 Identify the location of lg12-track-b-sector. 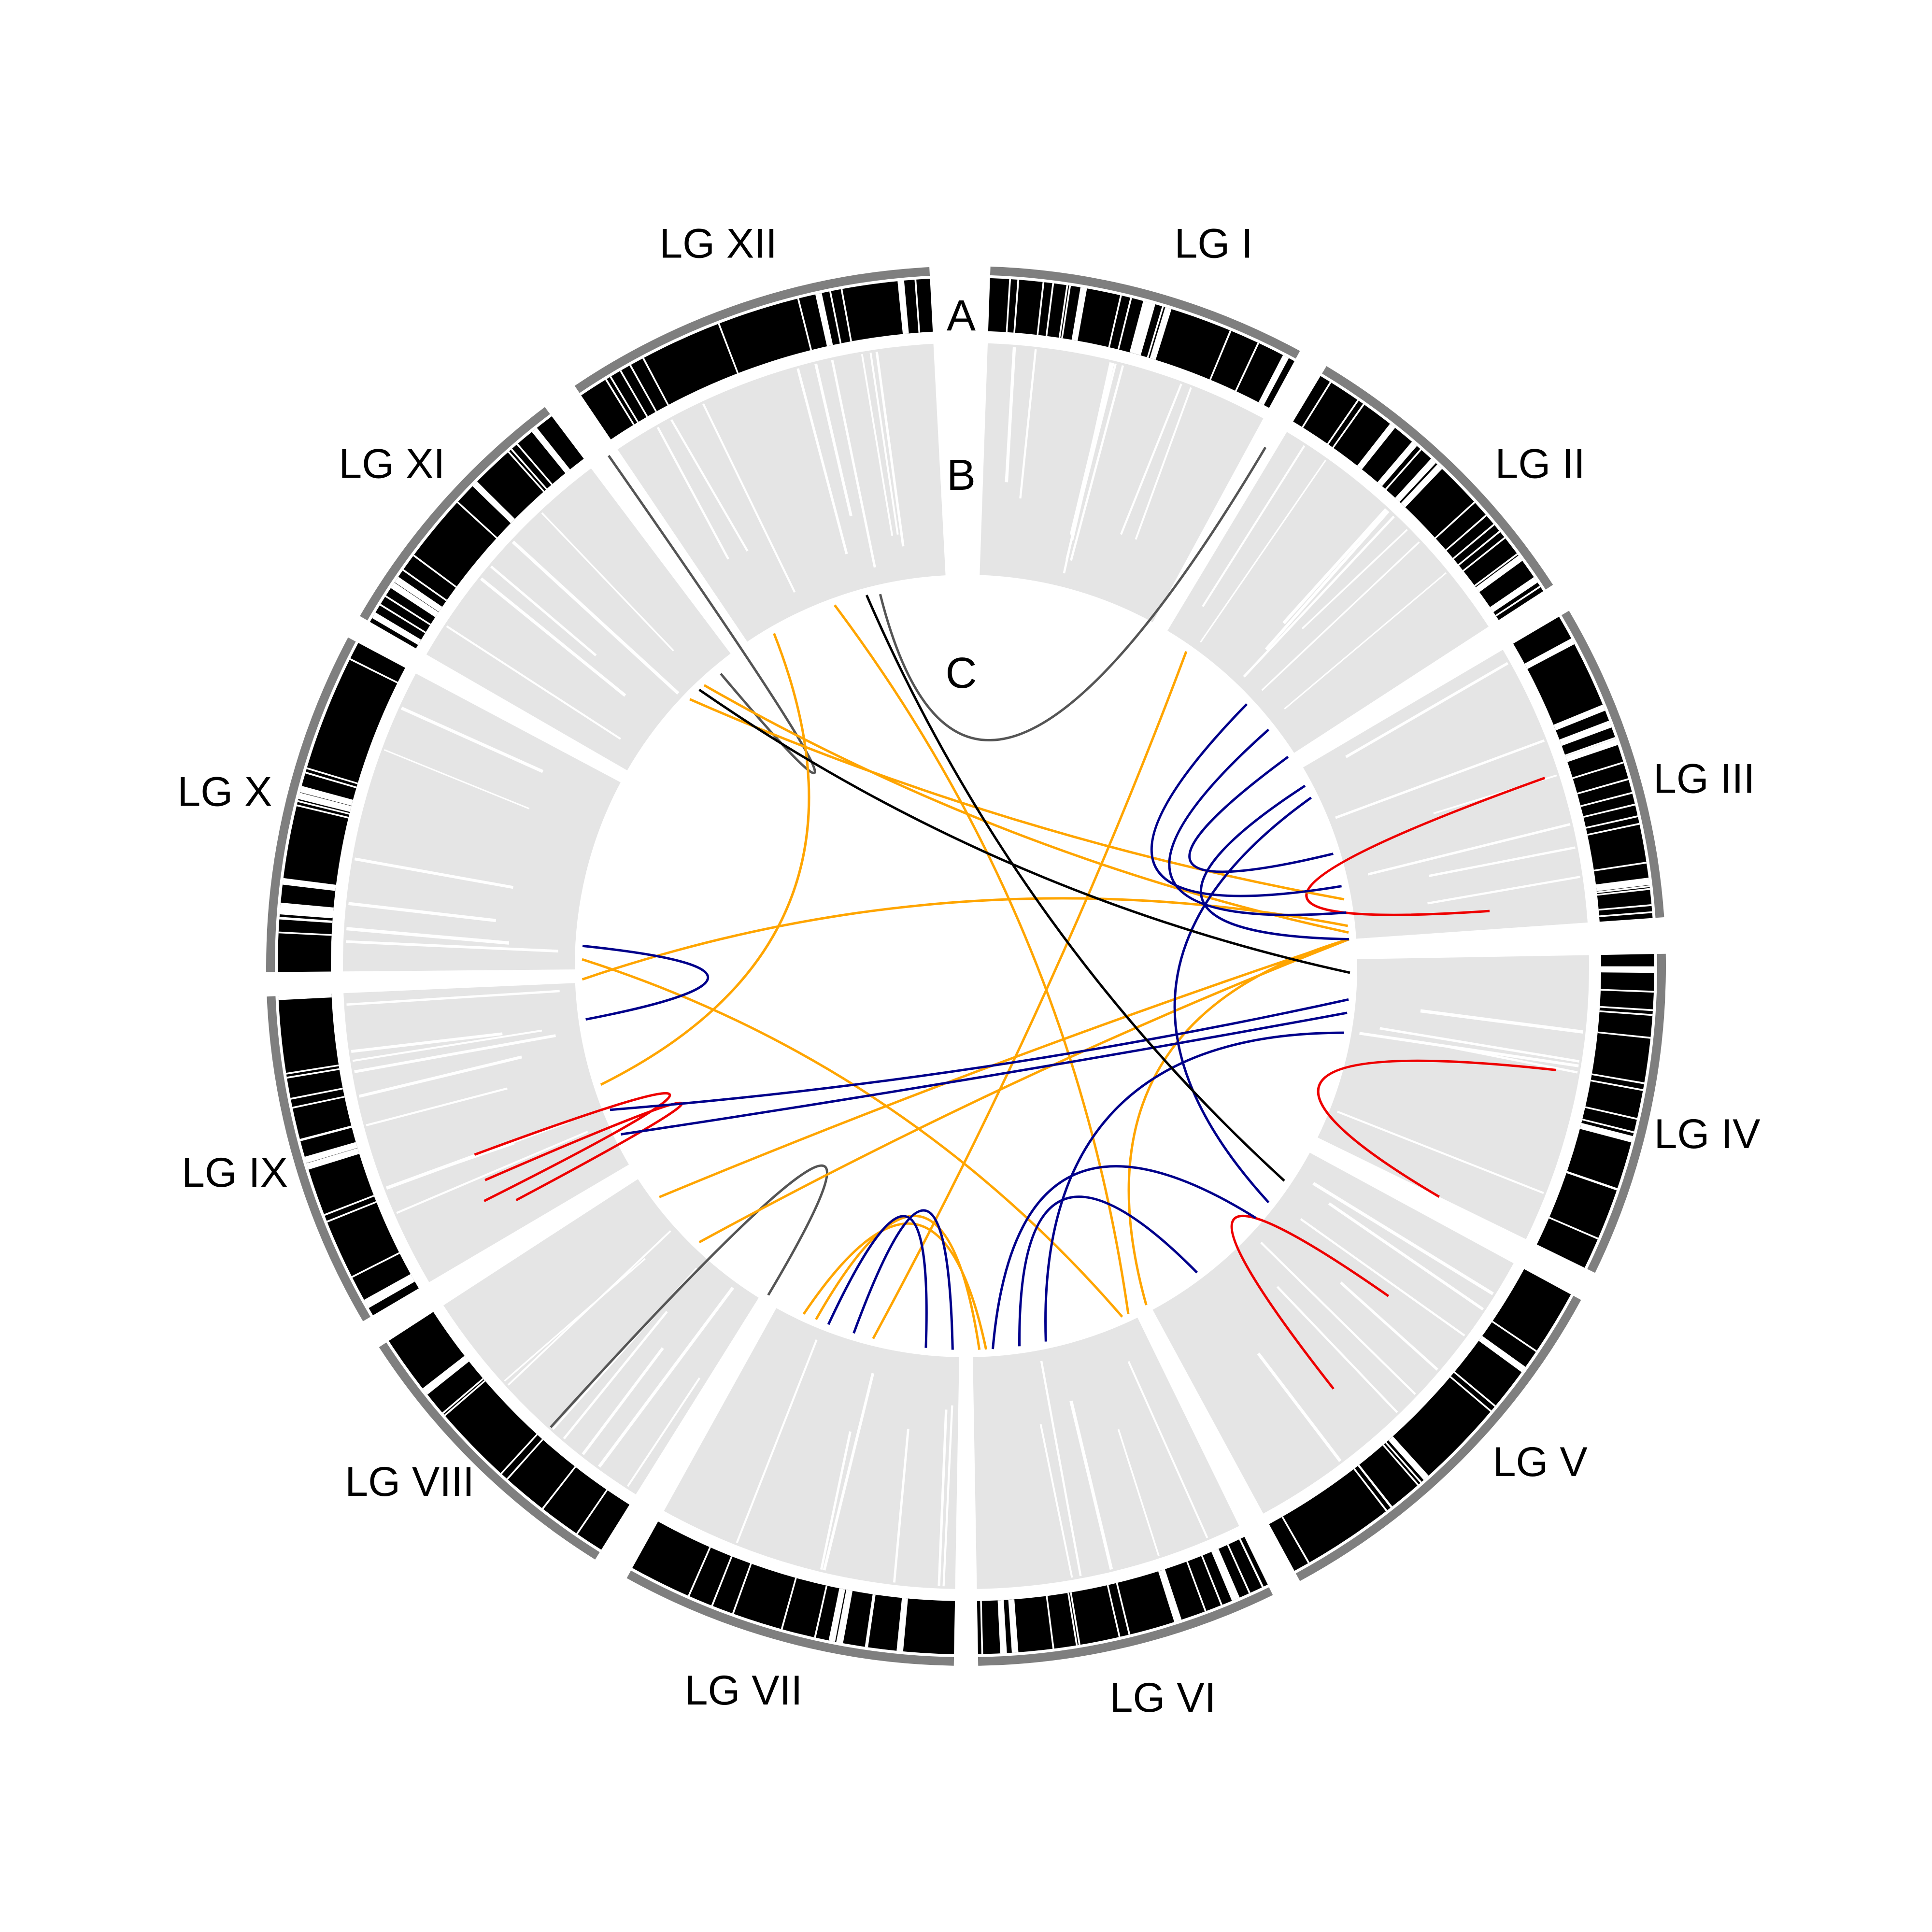
(781, 492).